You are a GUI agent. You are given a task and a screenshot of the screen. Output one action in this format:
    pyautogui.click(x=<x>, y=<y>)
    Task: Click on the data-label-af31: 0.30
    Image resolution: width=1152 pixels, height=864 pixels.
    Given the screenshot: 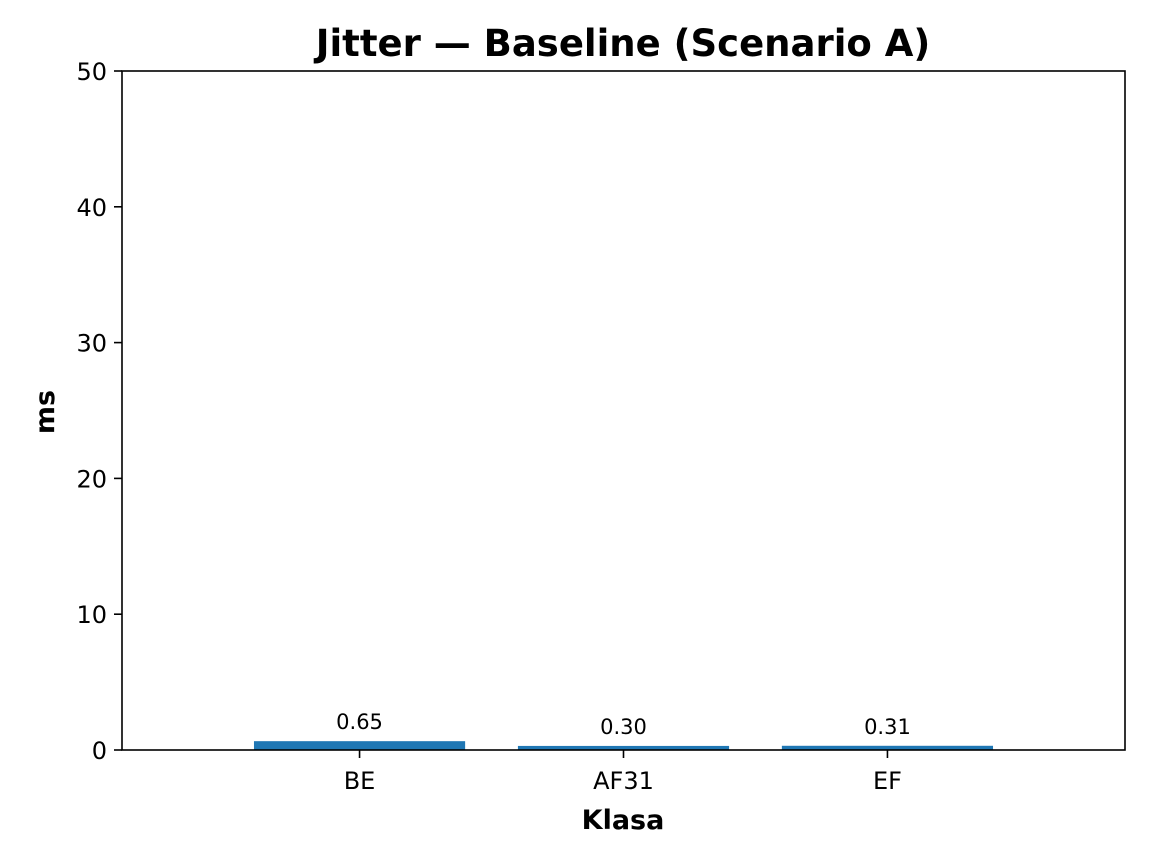 What is the action you would take?
    pyautogui.click(x=623, y=727)
    